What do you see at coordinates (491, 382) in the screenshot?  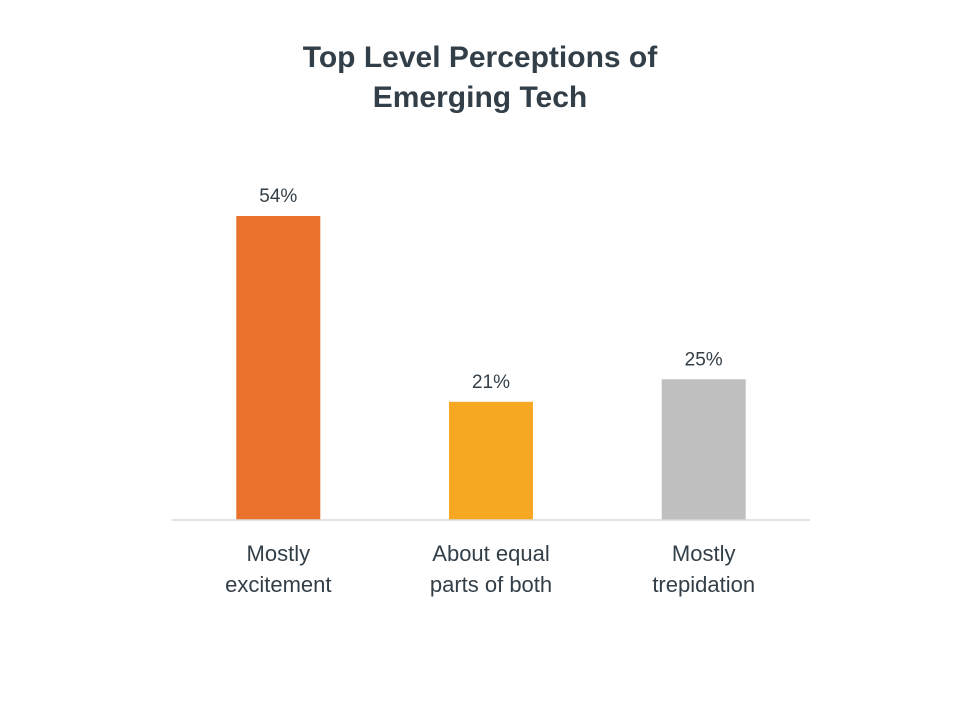 I see `data-label-about-equal-parts-of-both: 21%` at bounding box center [491, 382].